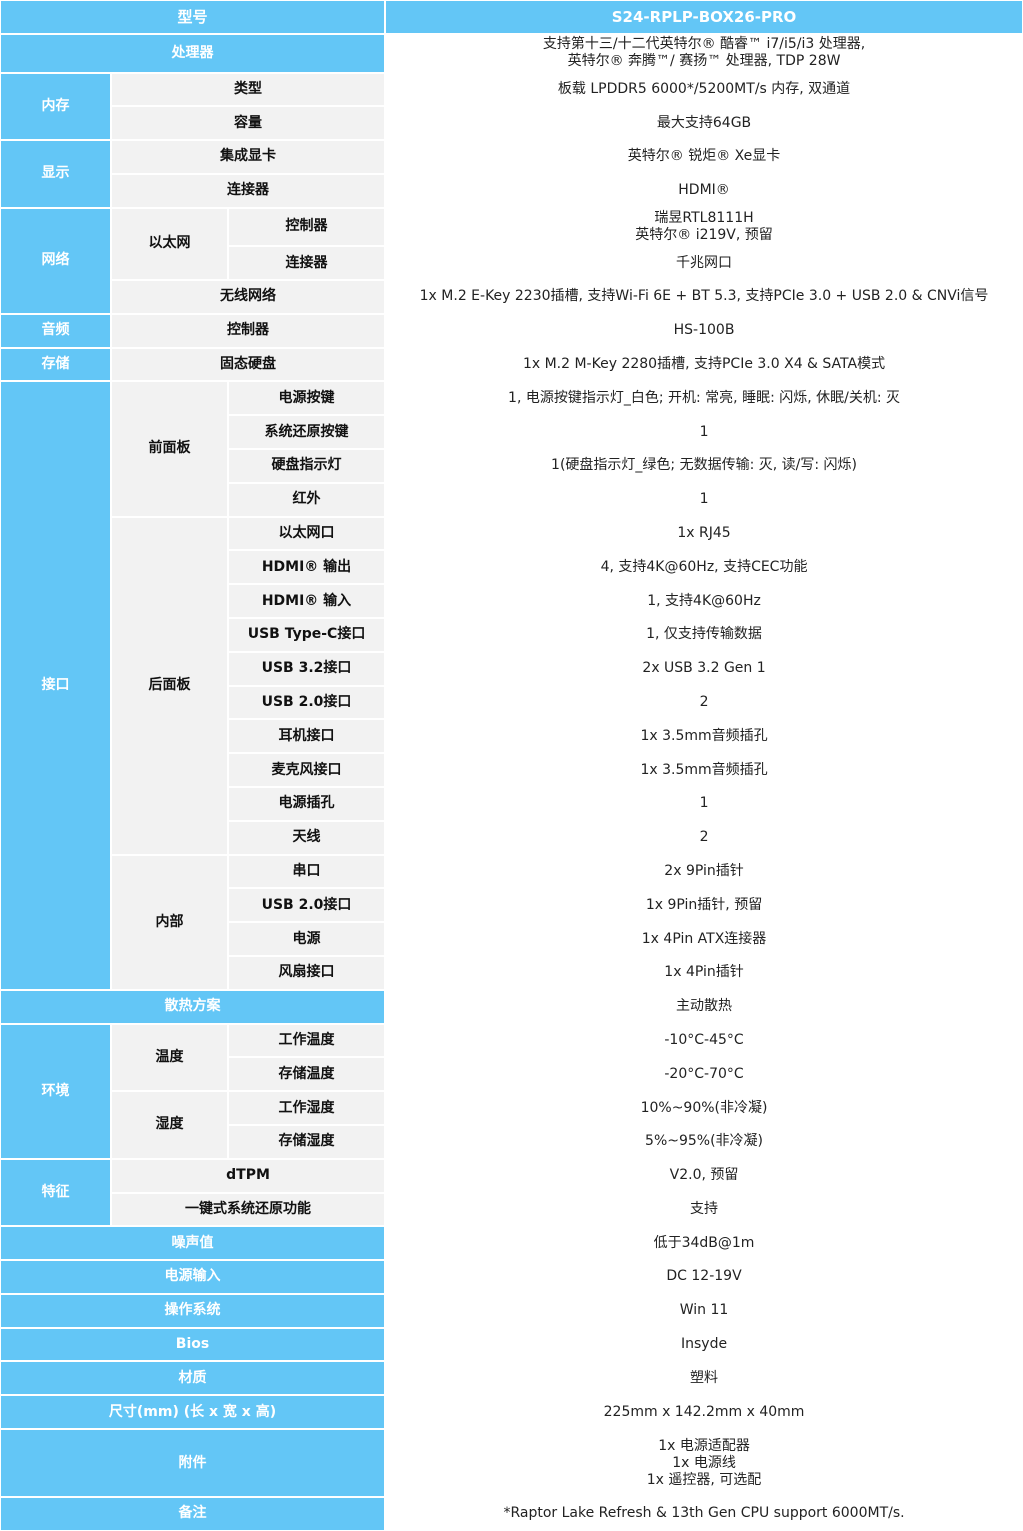 The width and height of the screenshot is (1023, 1531). I want to click on sub-label: 系统还原按键, so click(307, 432).